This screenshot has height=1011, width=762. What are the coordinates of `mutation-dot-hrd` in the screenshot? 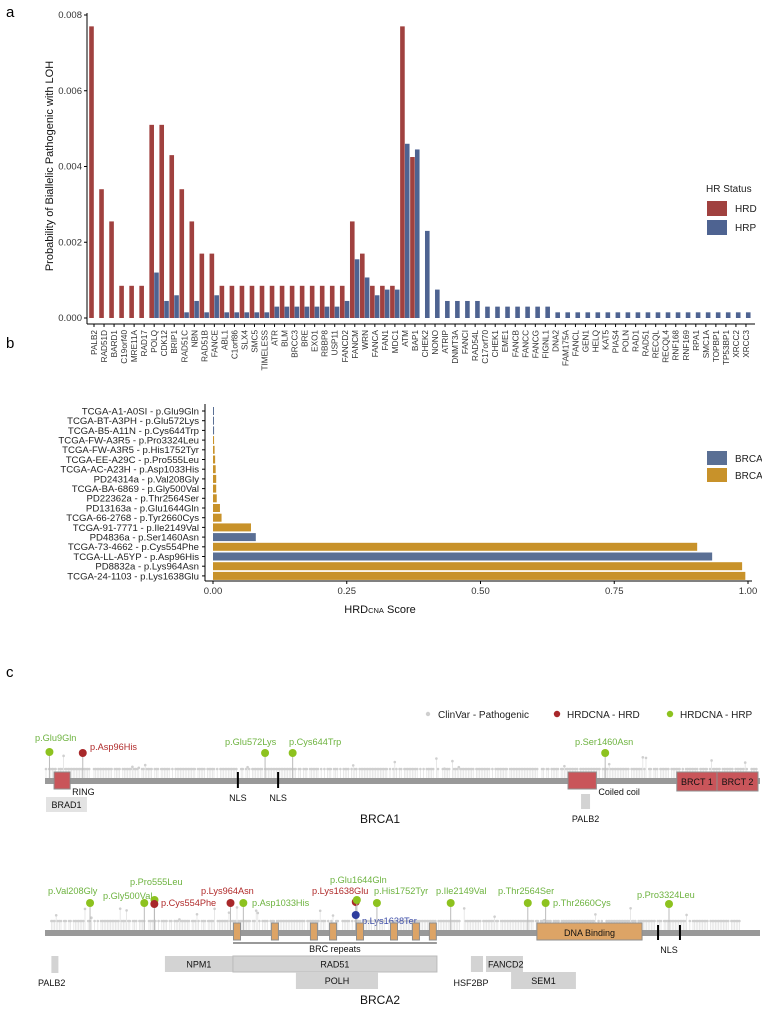 It's located at (230, 903).